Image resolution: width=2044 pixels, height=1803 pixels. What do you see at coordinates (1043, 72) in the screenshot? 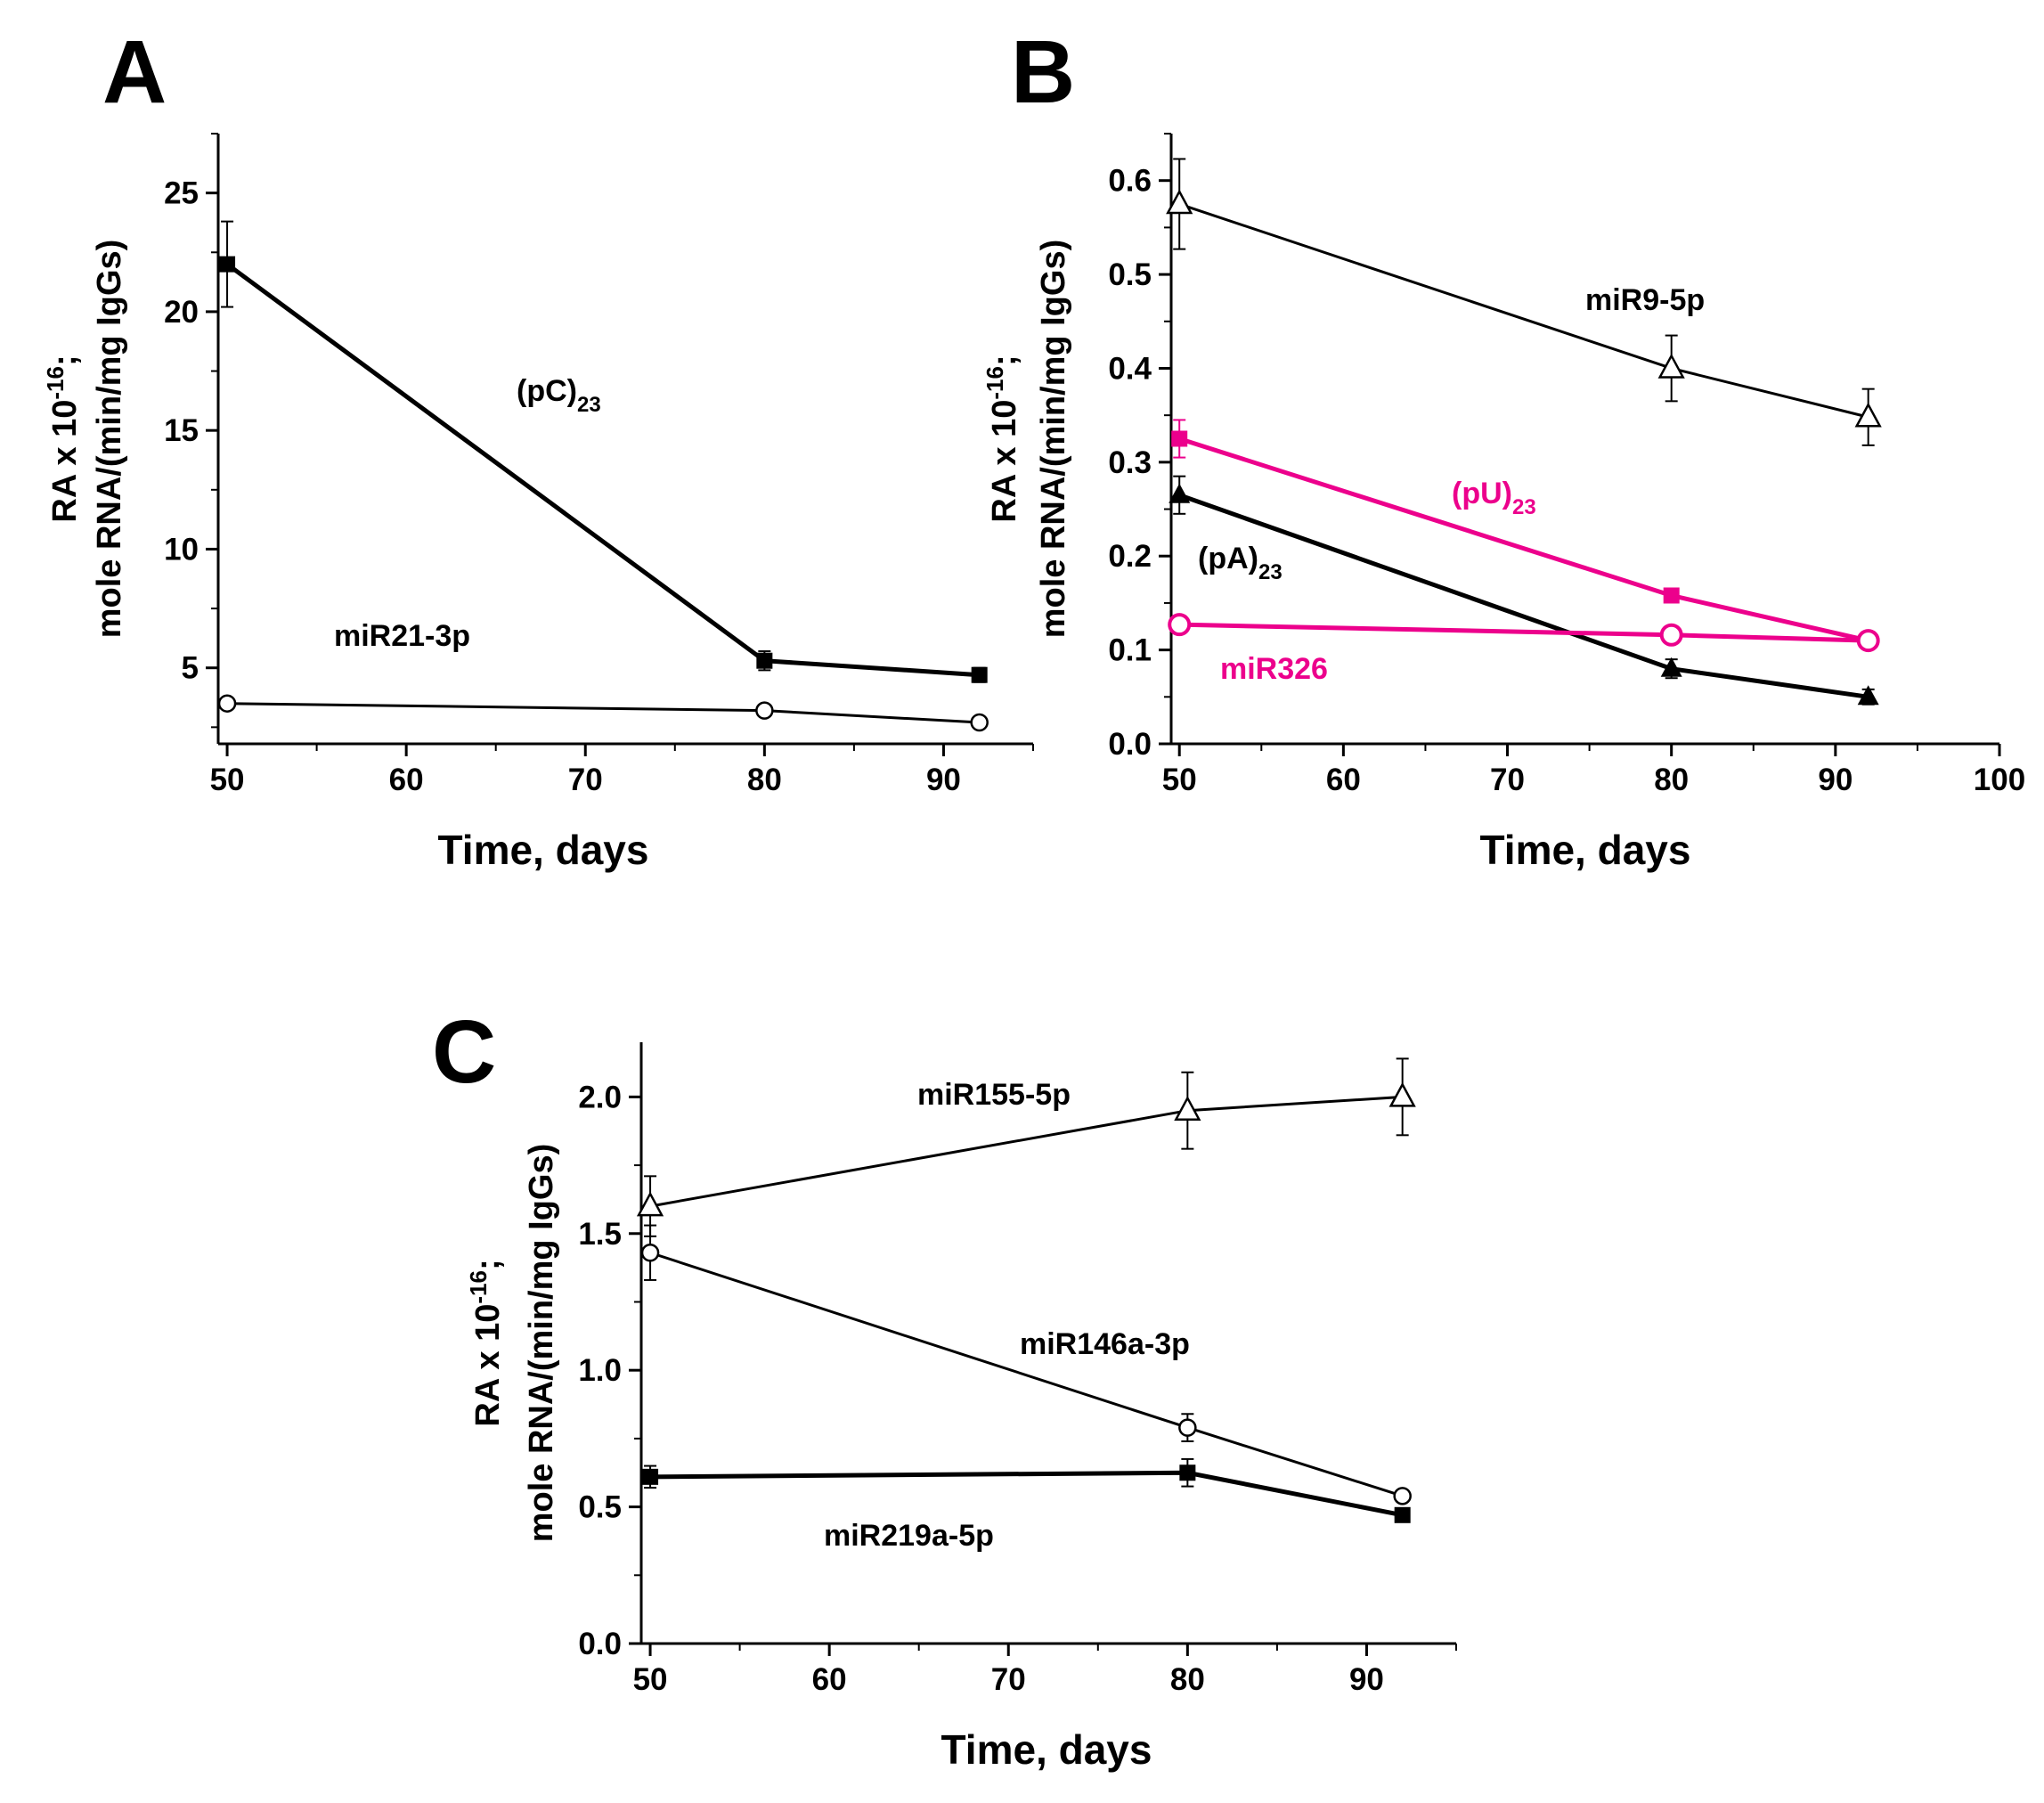
I see `panel-letter-b: B` at bounding box center [1043, 72].